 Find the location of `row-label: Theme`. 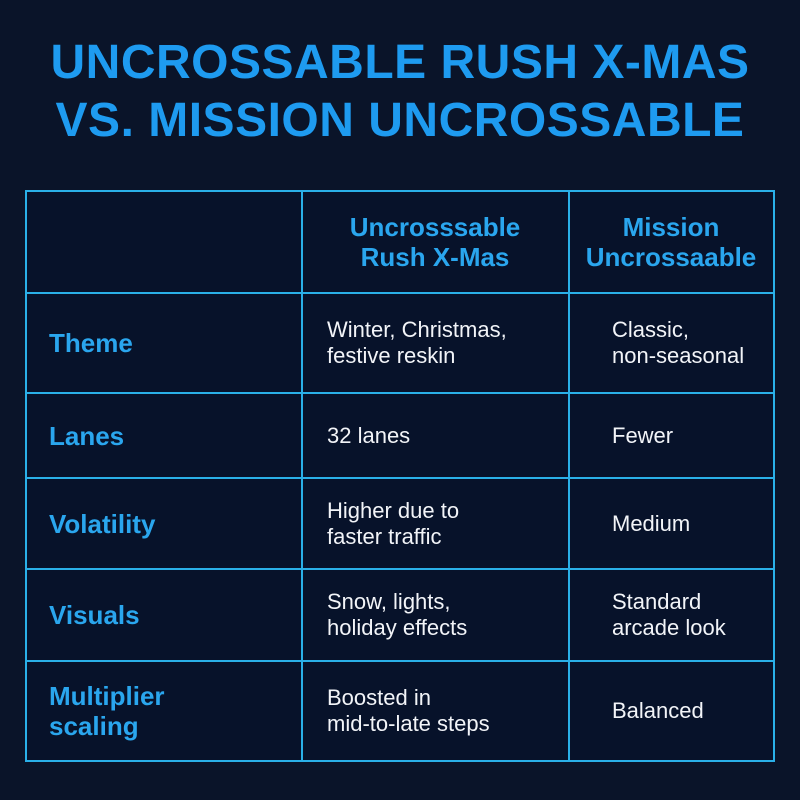

row-label: Theme is located at coordinates (164, 343).